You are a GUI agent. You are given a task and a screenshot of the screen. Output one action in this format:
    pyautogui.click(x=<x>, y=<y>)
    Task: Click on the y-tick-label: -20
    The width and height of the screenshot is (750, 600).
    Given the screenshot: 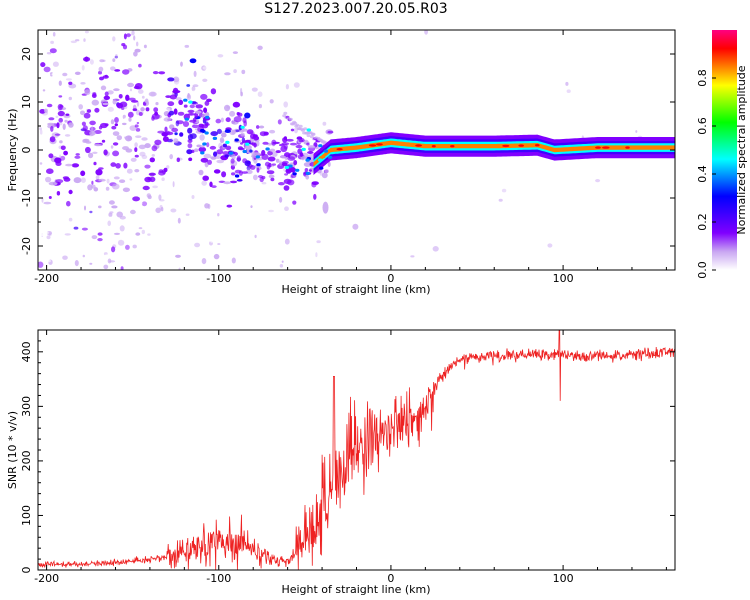 What is the action you would take?
    pyautogui.click(x=26, y=246)
    